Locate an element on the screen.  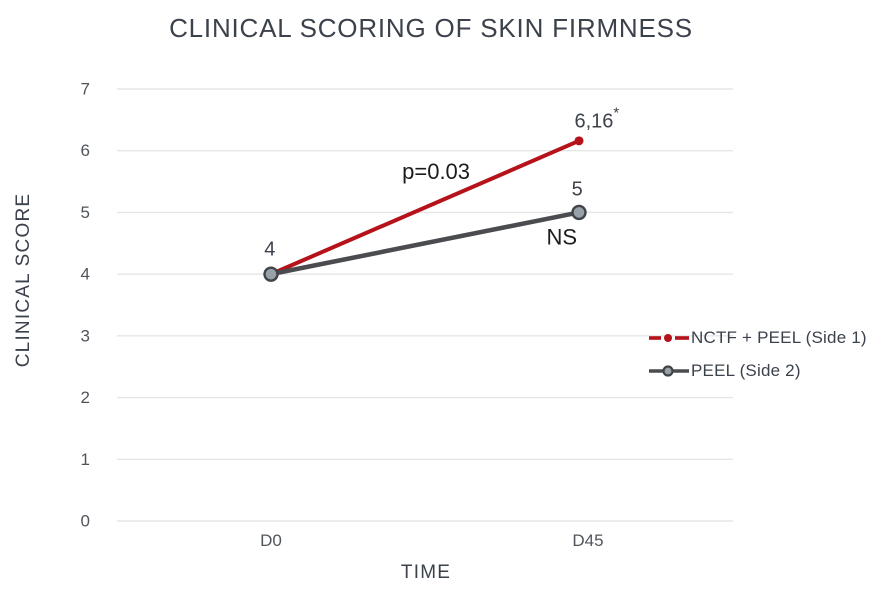
legend: NCTF + PEEL (Side 1) PEEL (Side 2) is located at coordinates (757, 354).